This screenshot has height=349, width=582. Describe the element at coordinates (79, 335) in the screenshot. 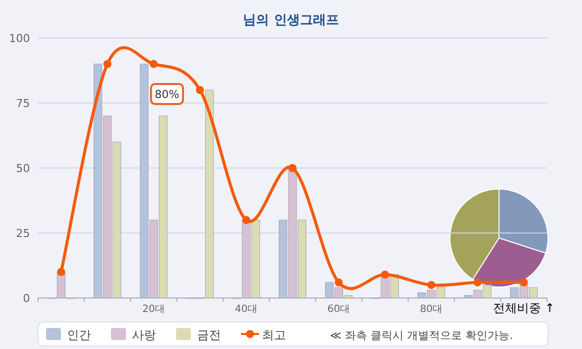

I see `legend-label: 인간` at that location.